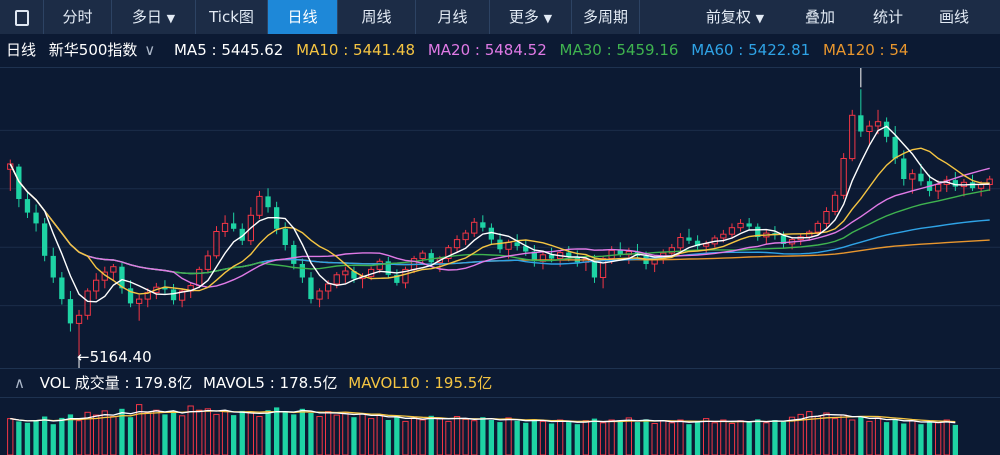 Image resolution: width=1000 pixels, height=455 pixels. I want to click on volume-chart, so click(500, 426).